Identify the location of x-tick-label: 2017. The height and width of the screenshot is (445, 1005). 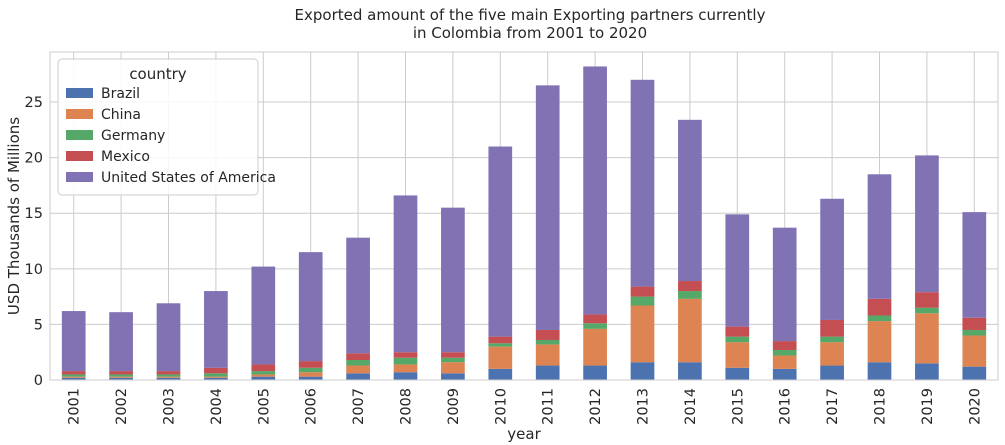
(833, 406).